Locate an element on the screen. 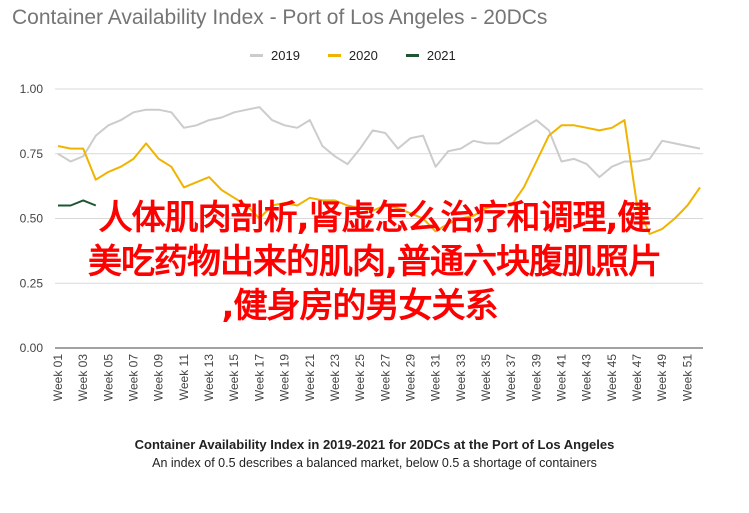 The width and height of the screenshot is (749, 513). x-tick-label: Week 25 is located at coordinates (360, 377).